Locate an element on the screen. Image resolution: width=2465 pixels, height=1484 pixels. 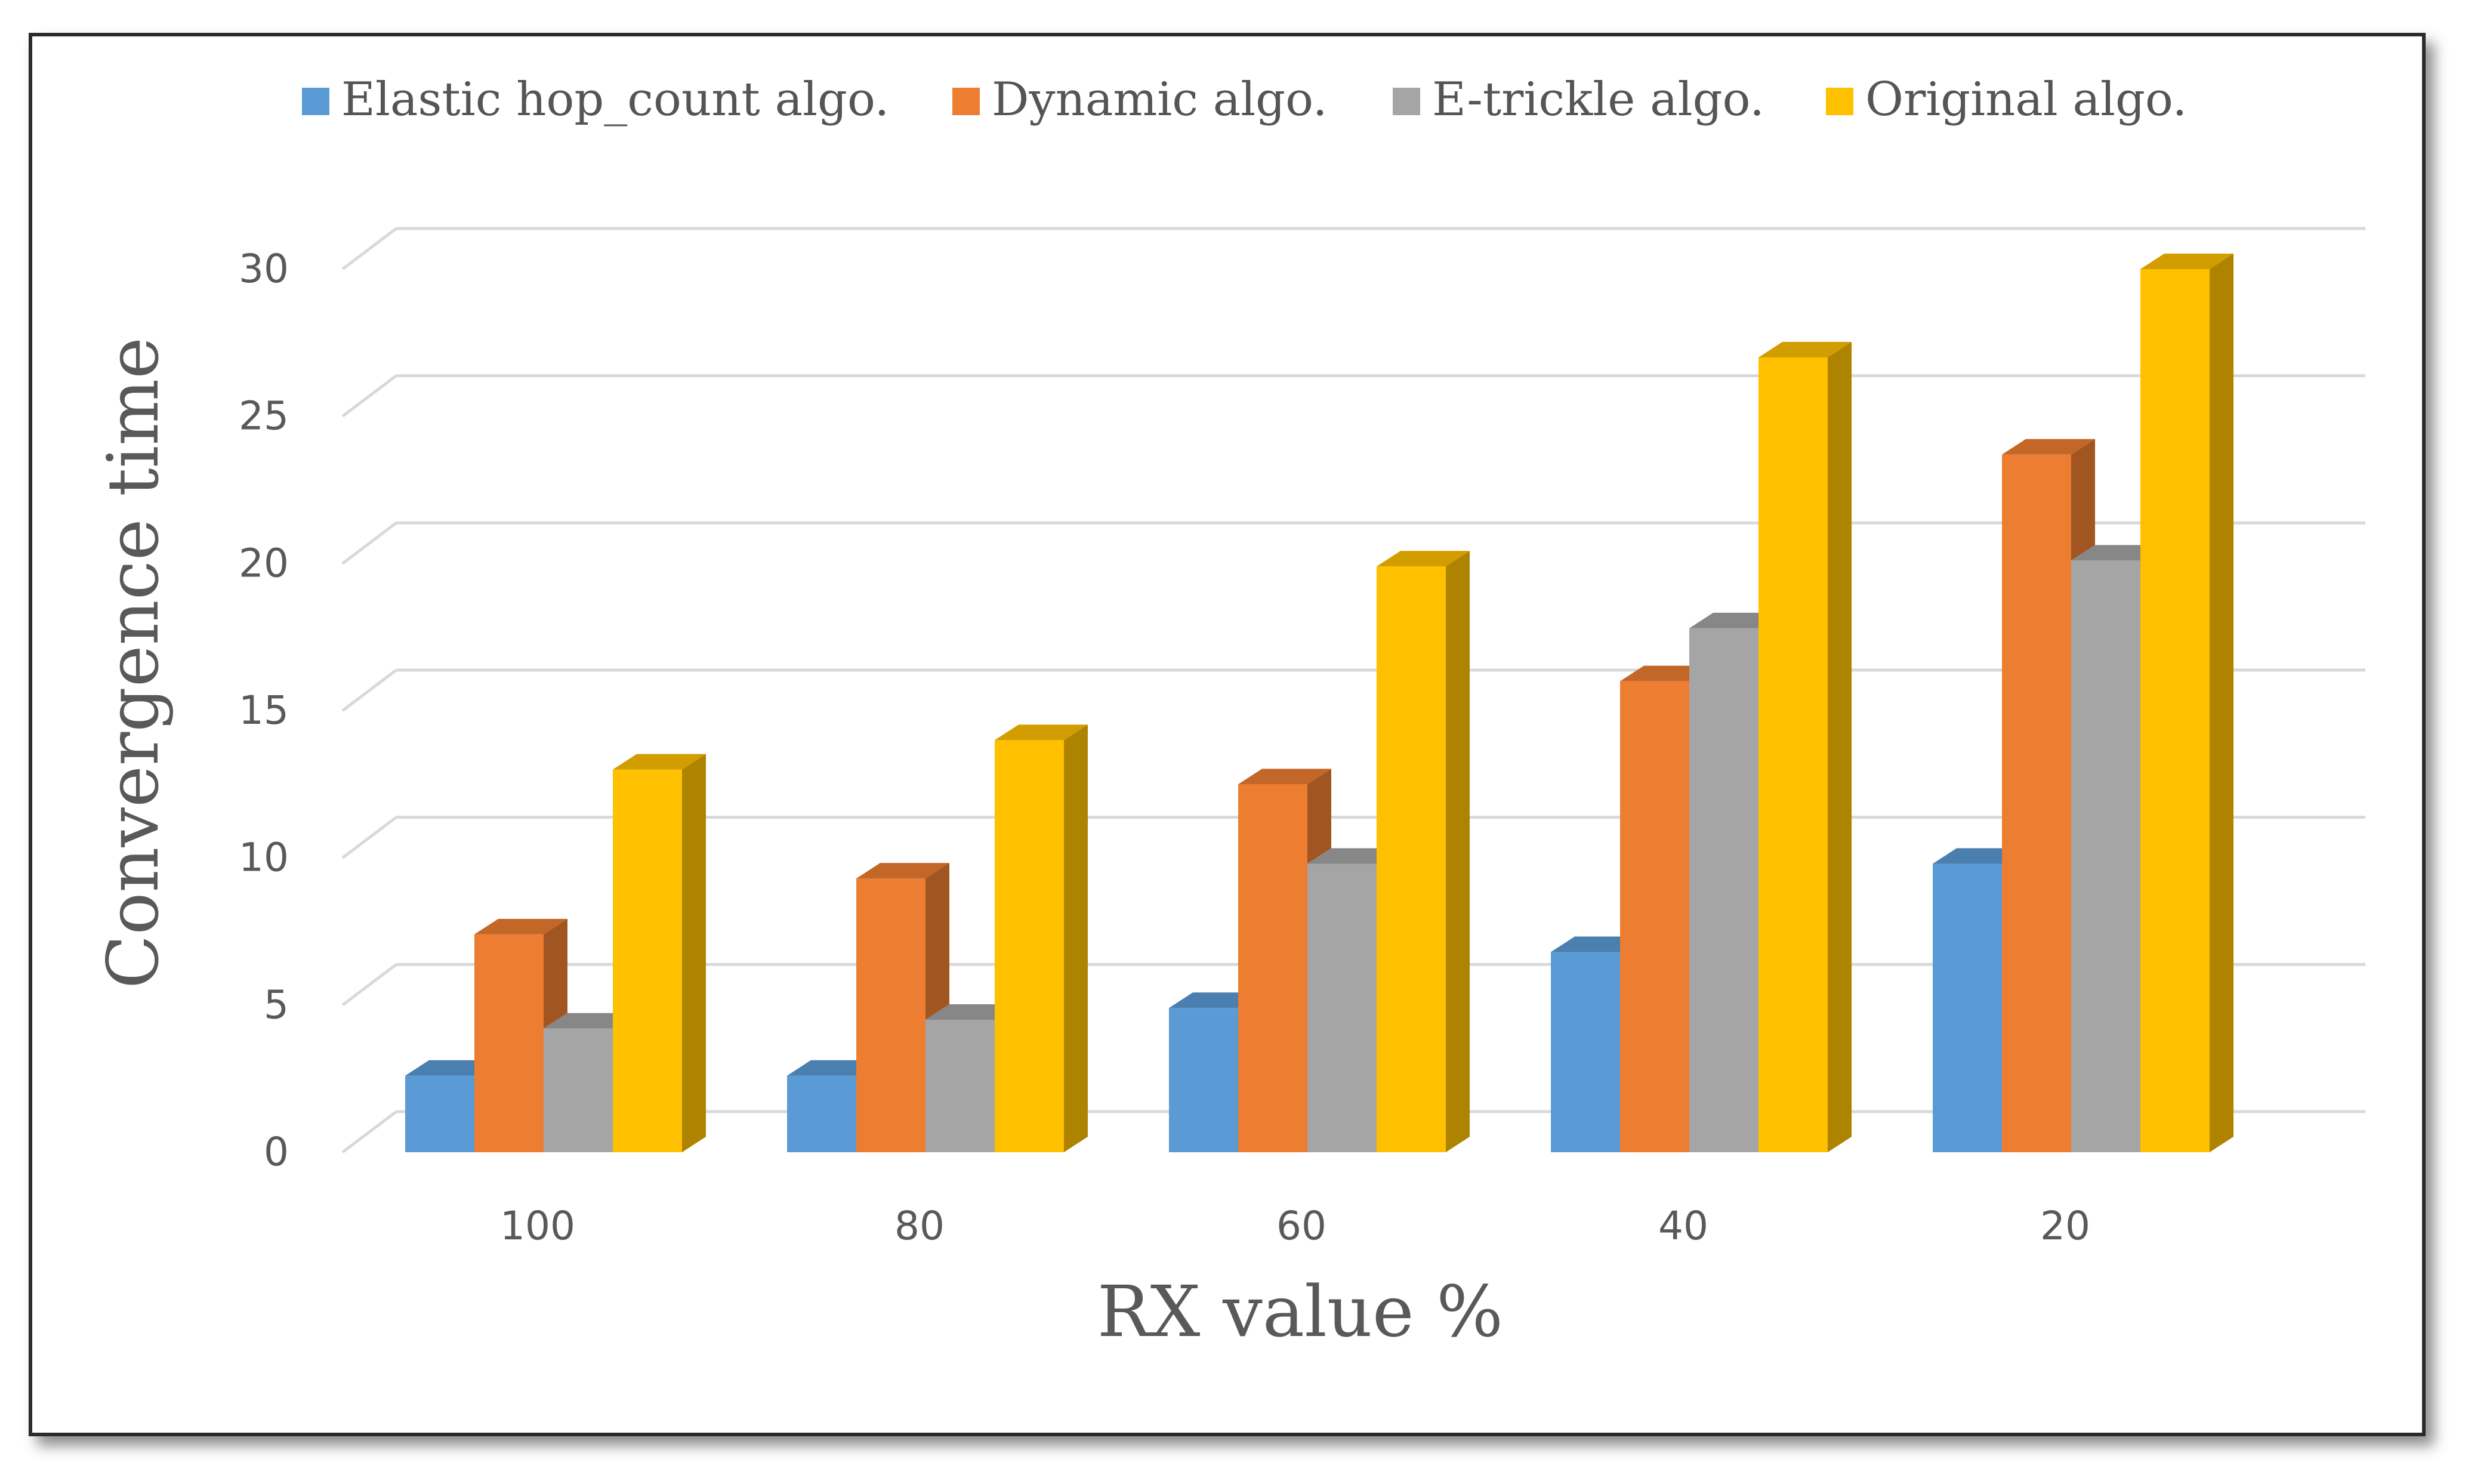
x-tick-label: 80 is located at coordinates (919, 1226).